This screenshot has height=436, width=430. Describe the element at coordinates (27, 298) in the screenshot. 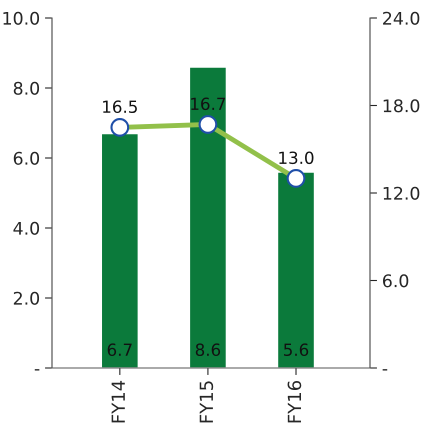

I see `y-tick-label: 2.0` at that location.